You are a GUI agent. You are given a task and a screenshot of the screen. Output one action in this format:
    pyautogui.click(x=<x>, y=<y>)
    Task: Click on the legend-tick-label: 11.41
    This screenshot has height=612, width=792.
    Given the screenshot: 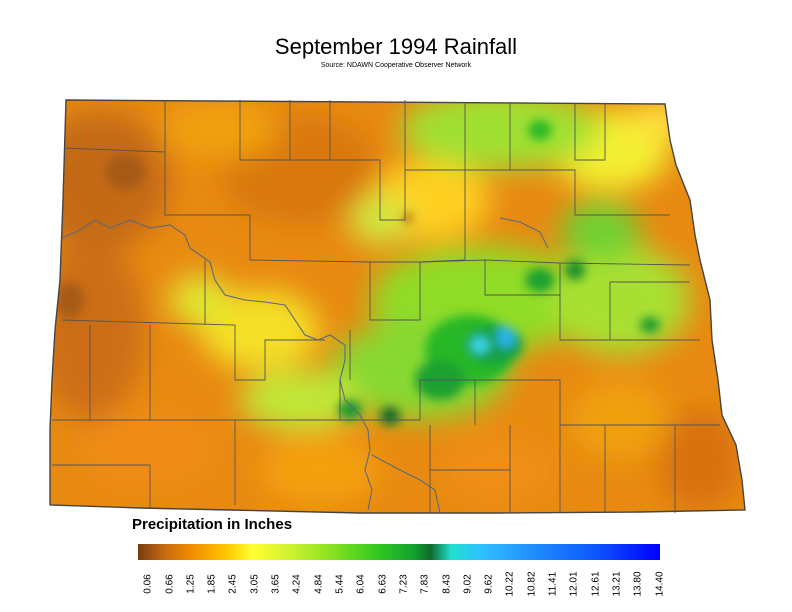 What is the action you would take?
    pyautogui.click(x=553, y=584)
    